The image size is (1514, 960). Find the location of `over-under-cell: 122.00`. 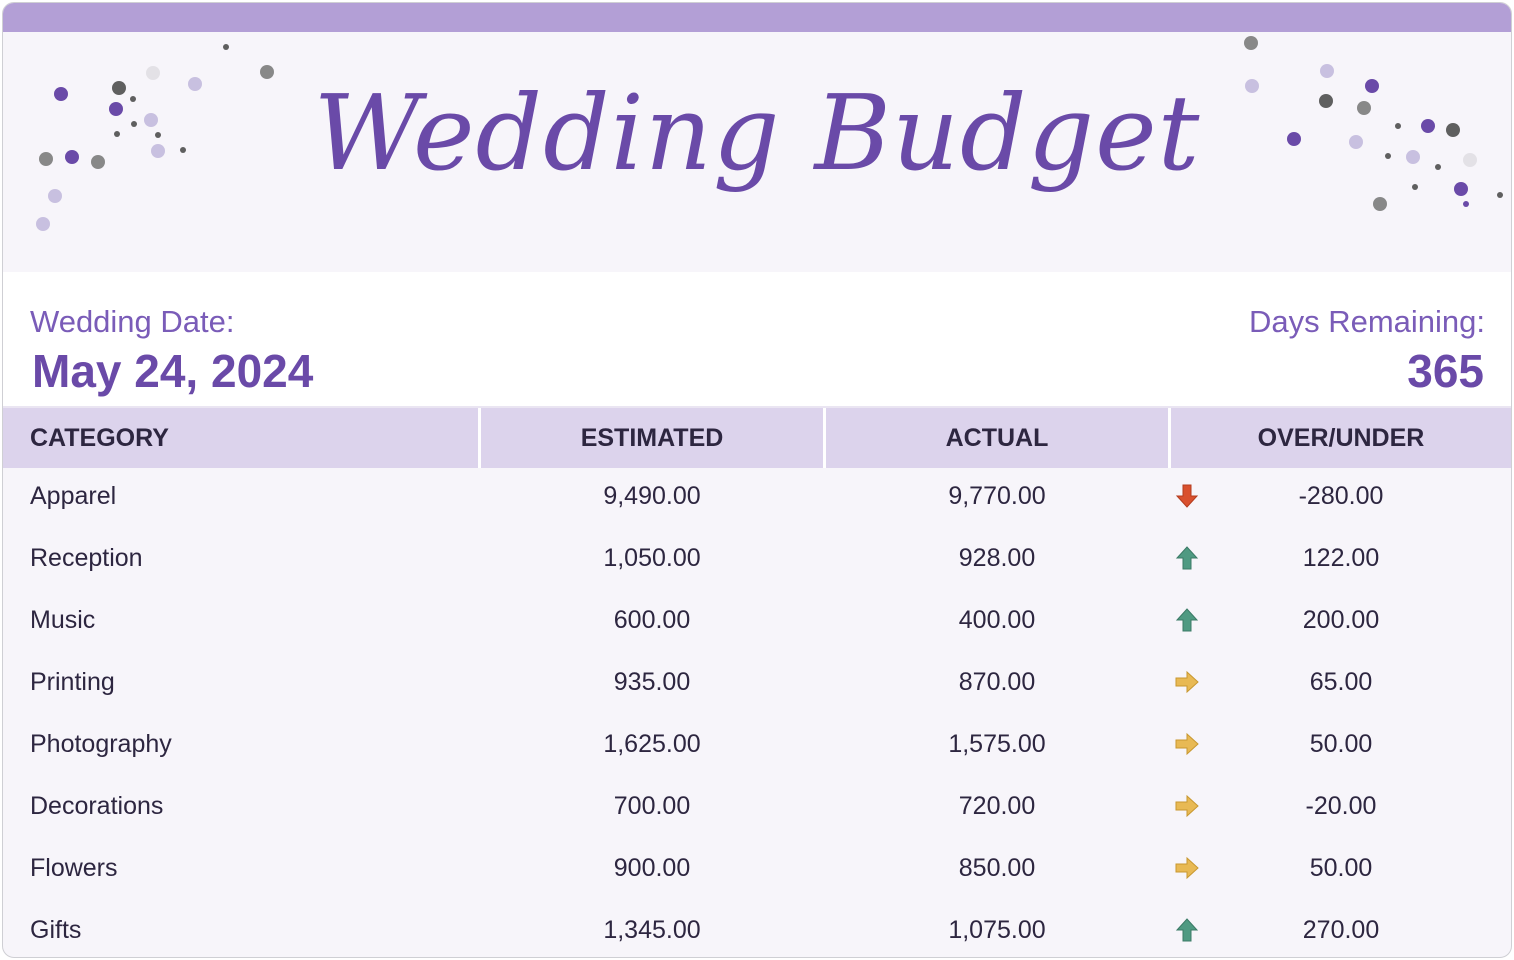

over-under-cell: 122.00 is located at coordinates (1341, 558).